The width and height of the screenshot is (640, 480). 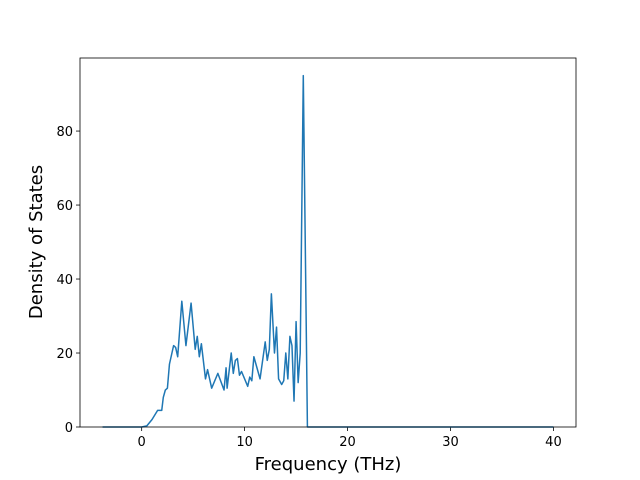 What do you see at coordinates (553, 442) in the screenshot?
I see `x-tick-label: 40` at bounding box center [553, 442].